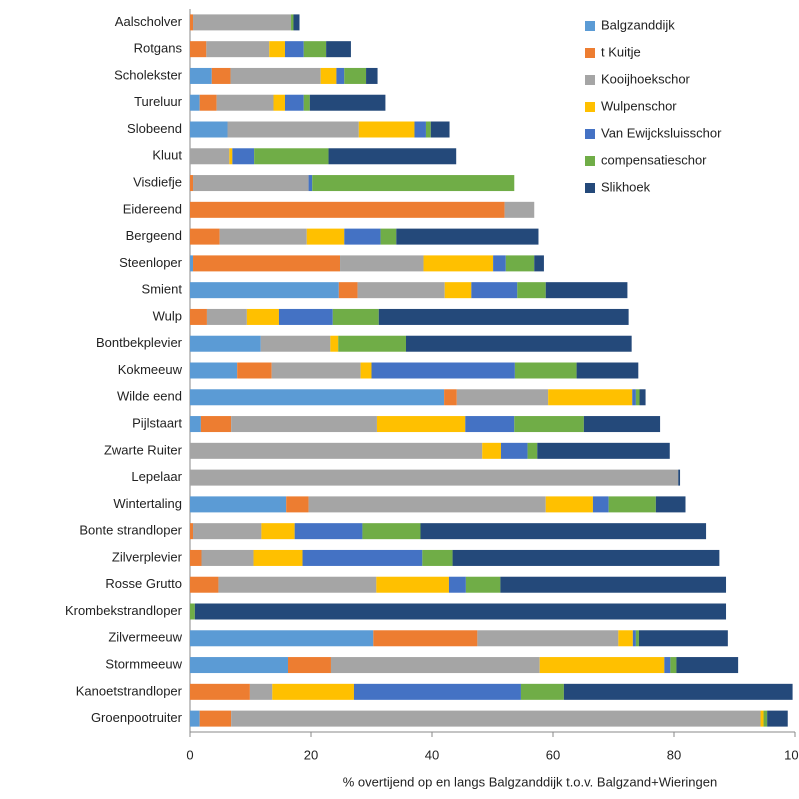 Image resolution: width=799 pixels, height=799 pixels. Describe the element at coordinates (129, 690) in the screenshot. I see `y-tick-label: Kanoetstrandloper` at that location.